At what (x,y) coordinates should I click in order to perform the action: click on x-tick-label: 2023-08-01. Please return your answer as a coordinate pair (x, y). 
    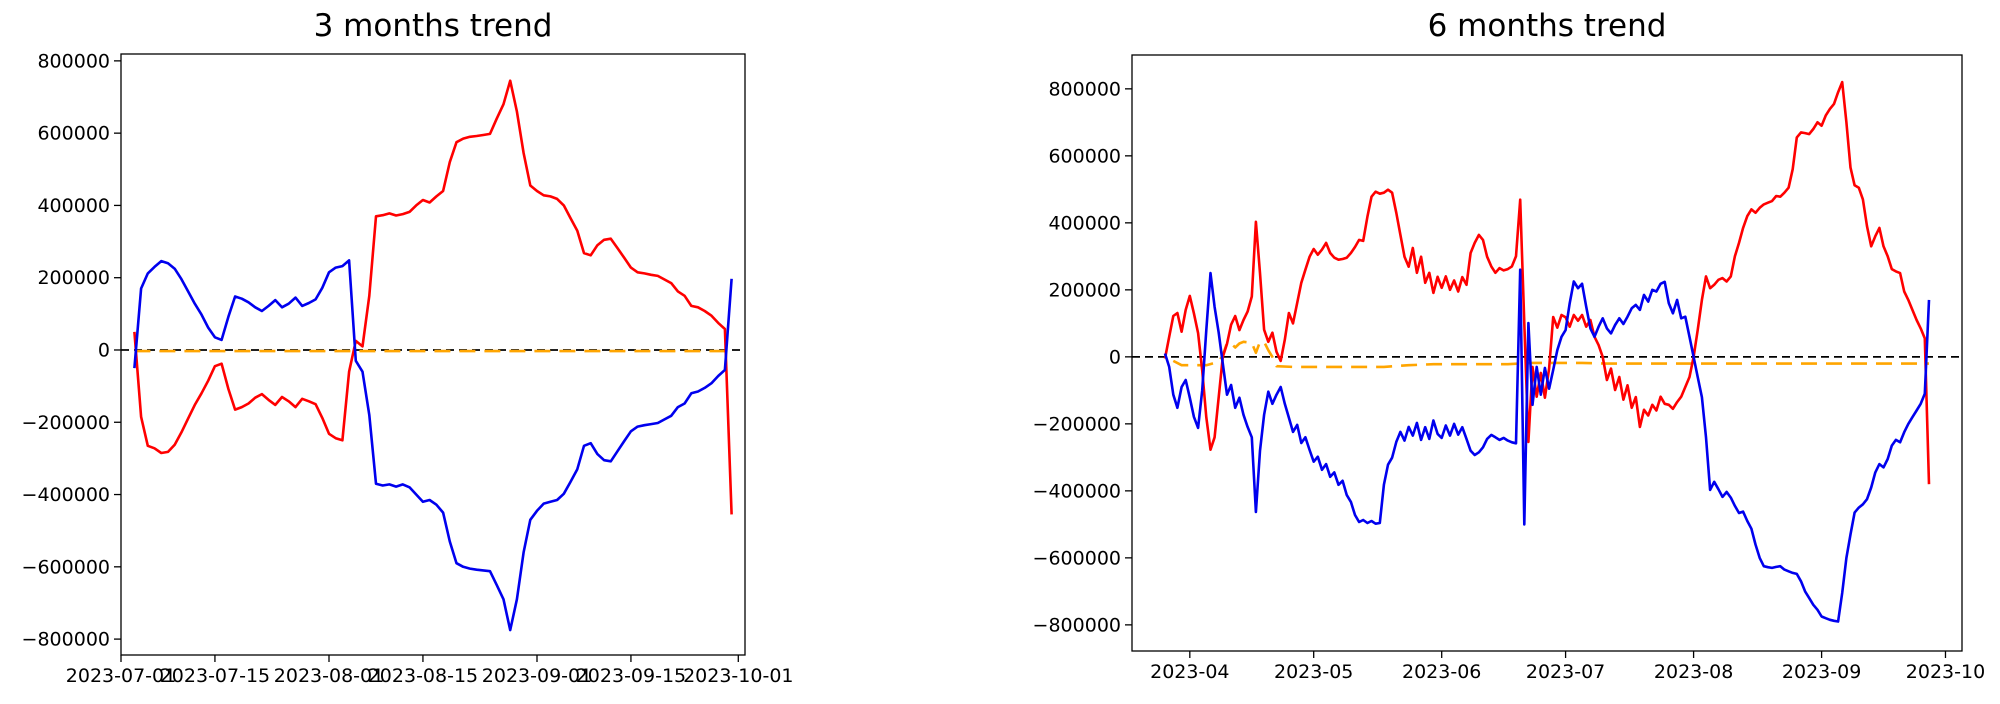
    Looking at the image, I should click on (329, 676).